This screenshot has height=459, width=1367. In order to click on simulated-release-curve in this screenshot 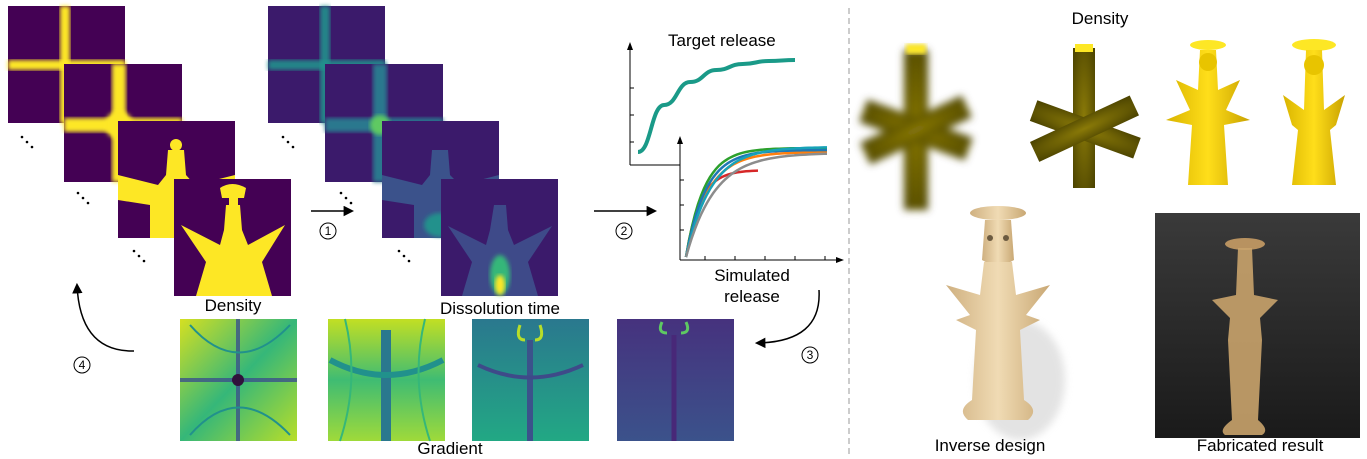, I will do `click(756, 205)`.